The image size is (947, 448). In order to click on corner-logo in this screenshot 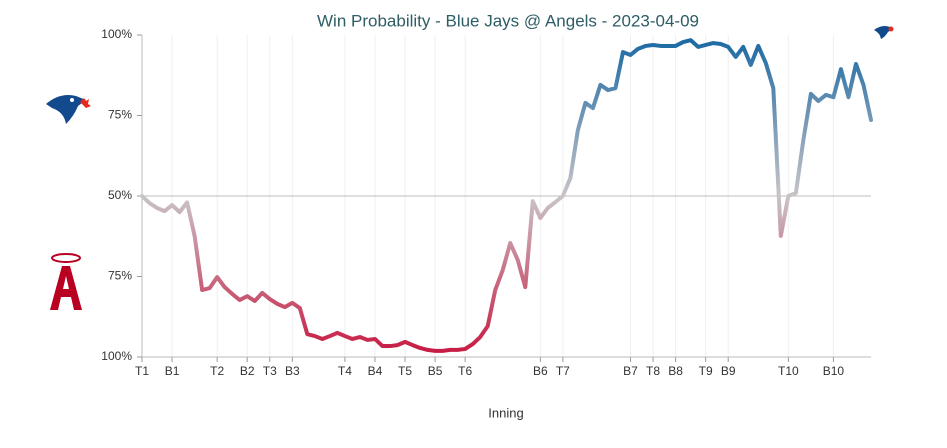, I will do `click(884, 32)`.